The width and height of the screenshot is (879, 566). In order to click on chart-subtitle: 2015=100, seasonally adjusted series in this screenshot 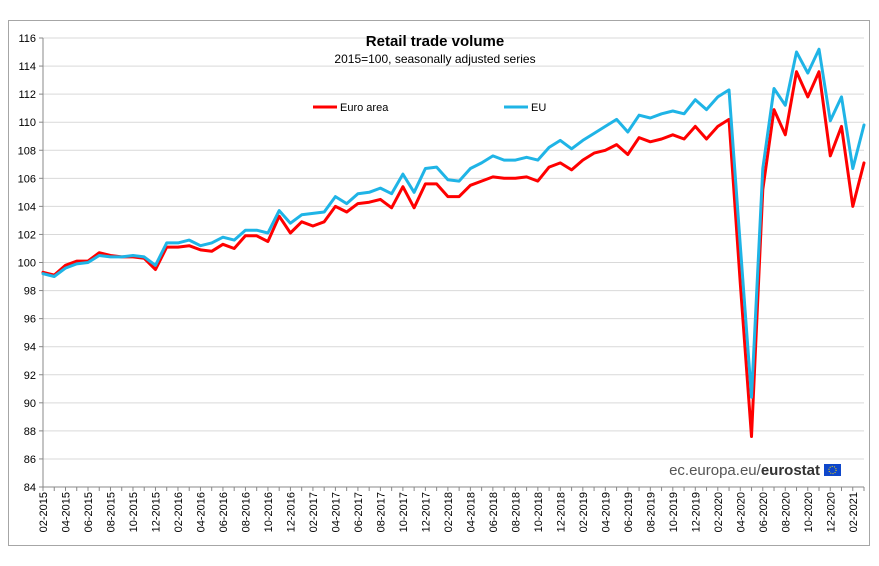, I will do `click(434, 59)`.